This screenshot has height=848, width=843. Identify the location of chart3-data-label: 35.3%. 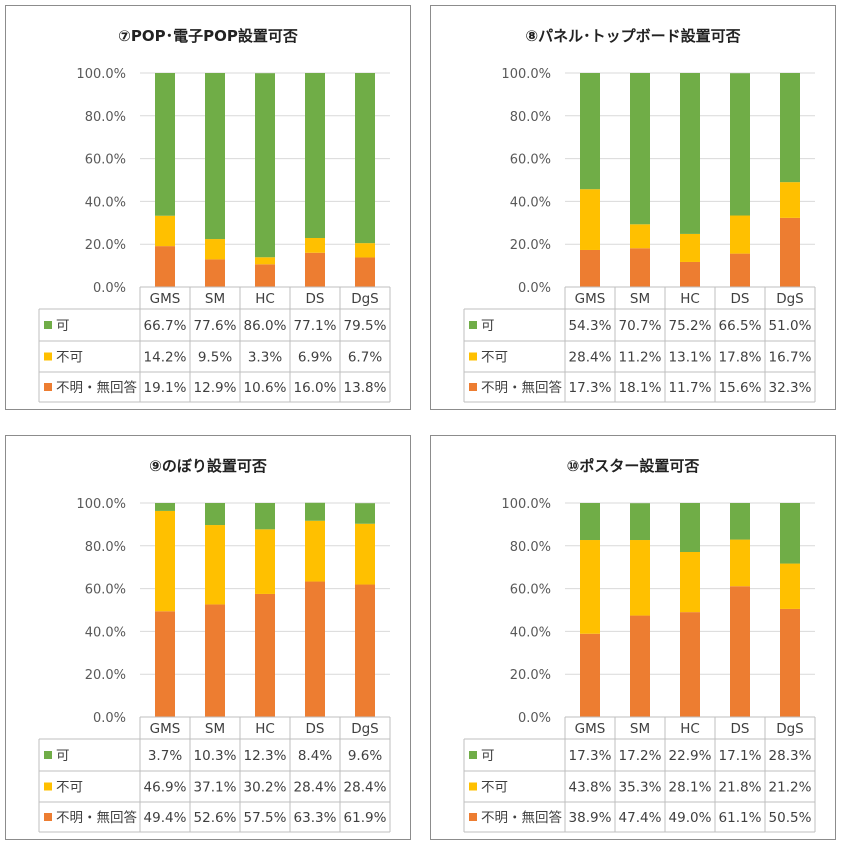
(640, 788).